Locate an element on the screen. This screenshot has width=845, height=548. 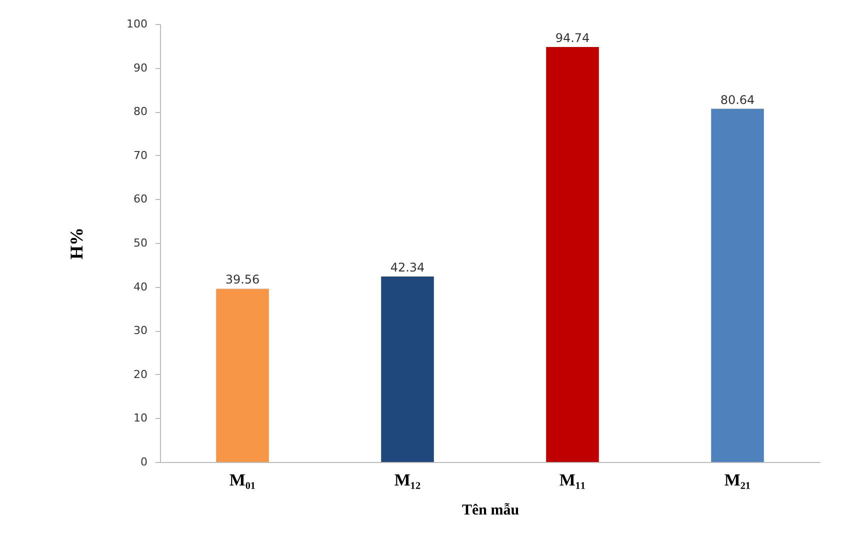
data-label: 39.56 is located at coordinates (242, 279).